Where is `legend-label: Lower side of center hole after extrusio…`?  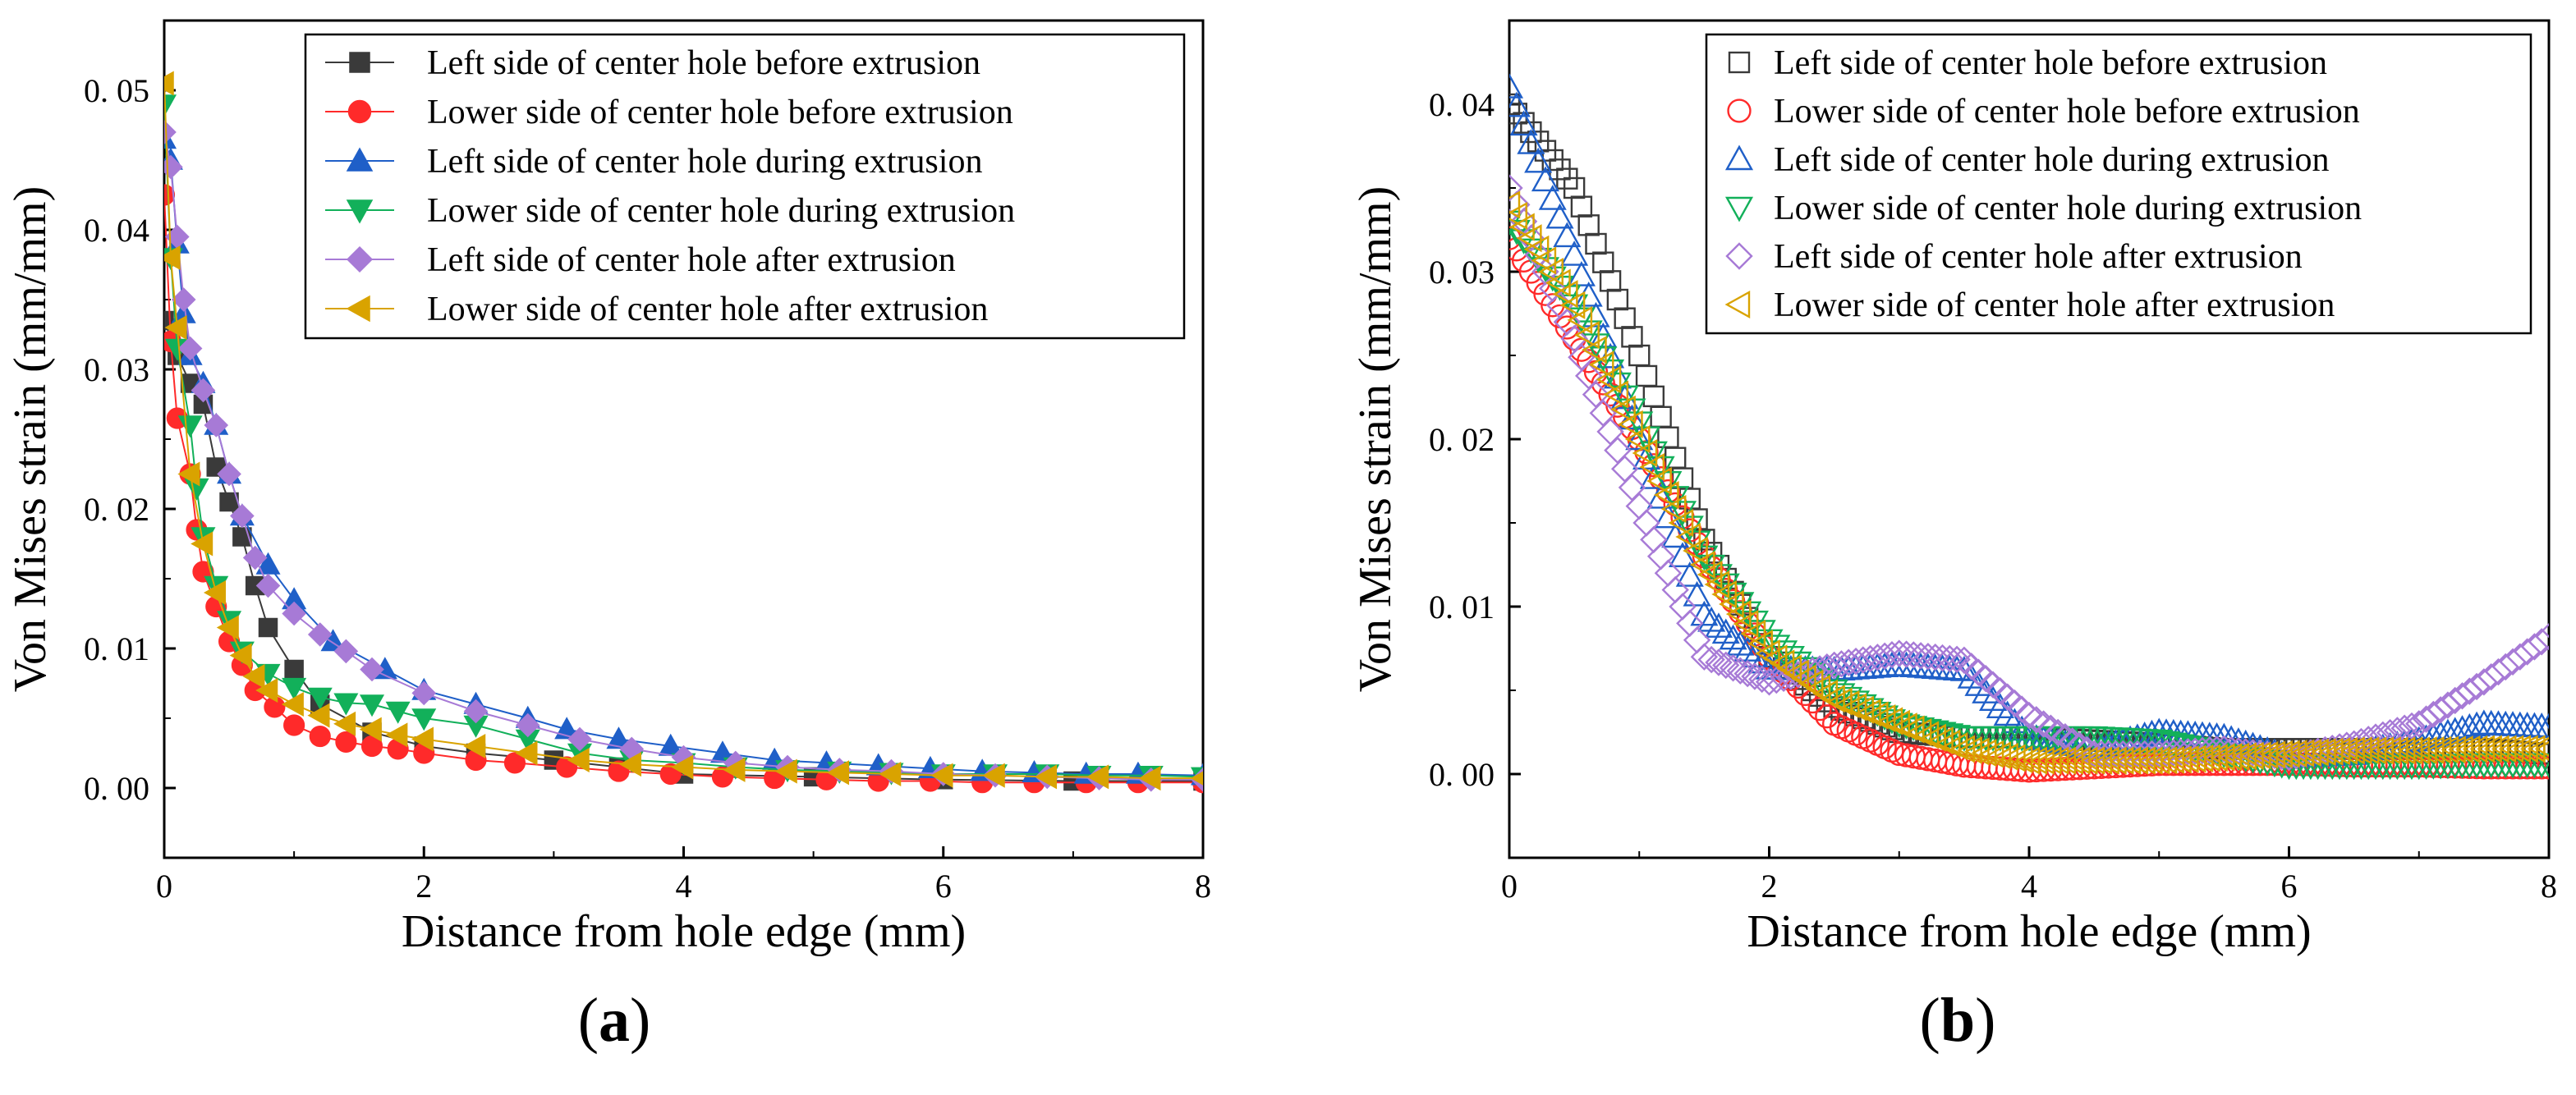 legend-label: Lower side of center hole after extrusio… is located at coordinates (2054, 305).